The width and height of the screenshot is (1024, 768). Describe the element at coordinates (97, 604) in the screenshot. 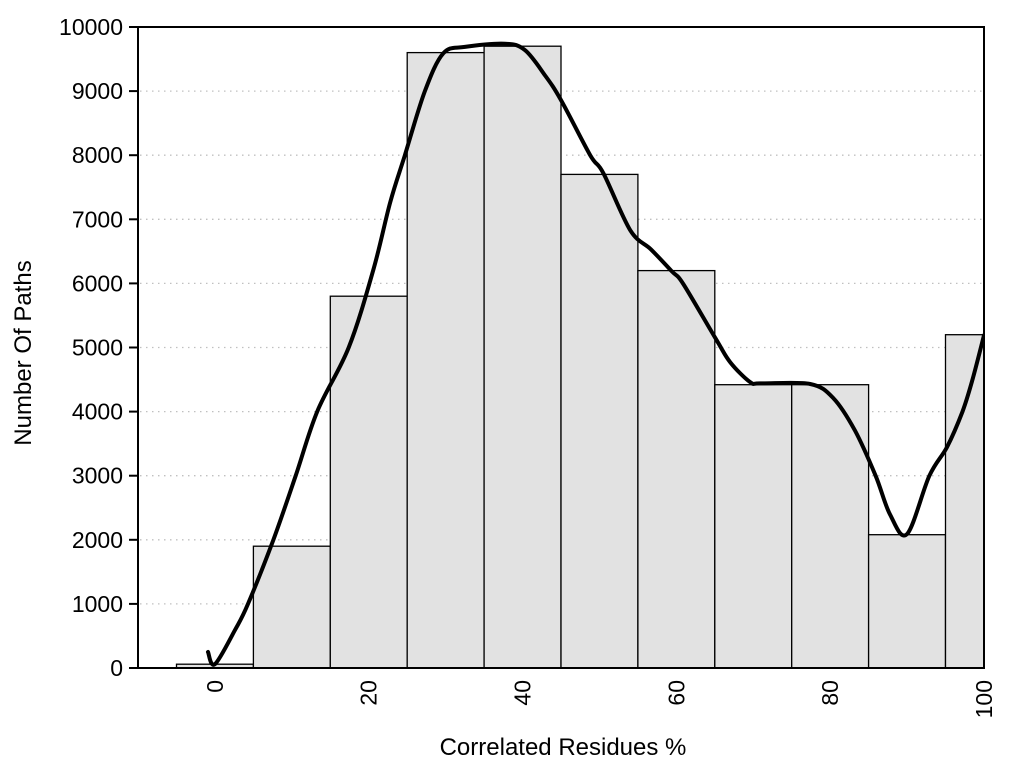

I see `y-tick-label: 1000` at that location.